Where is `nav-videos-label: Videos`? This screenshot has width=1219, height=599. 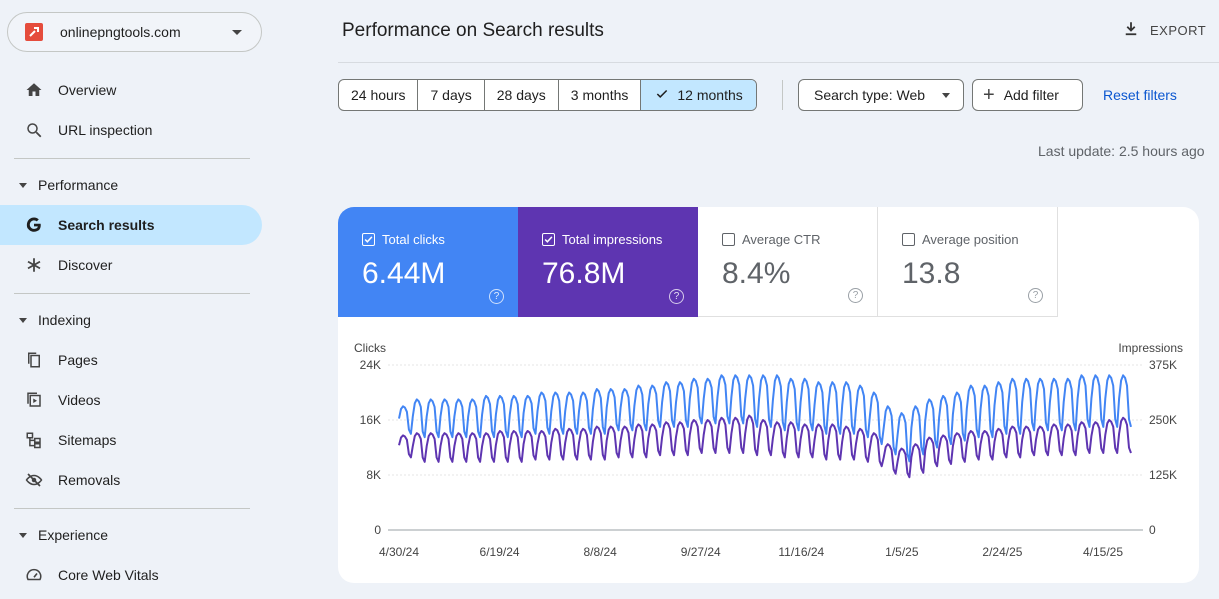
nav-videos-label: Videos is located at coordinates (79, 400).